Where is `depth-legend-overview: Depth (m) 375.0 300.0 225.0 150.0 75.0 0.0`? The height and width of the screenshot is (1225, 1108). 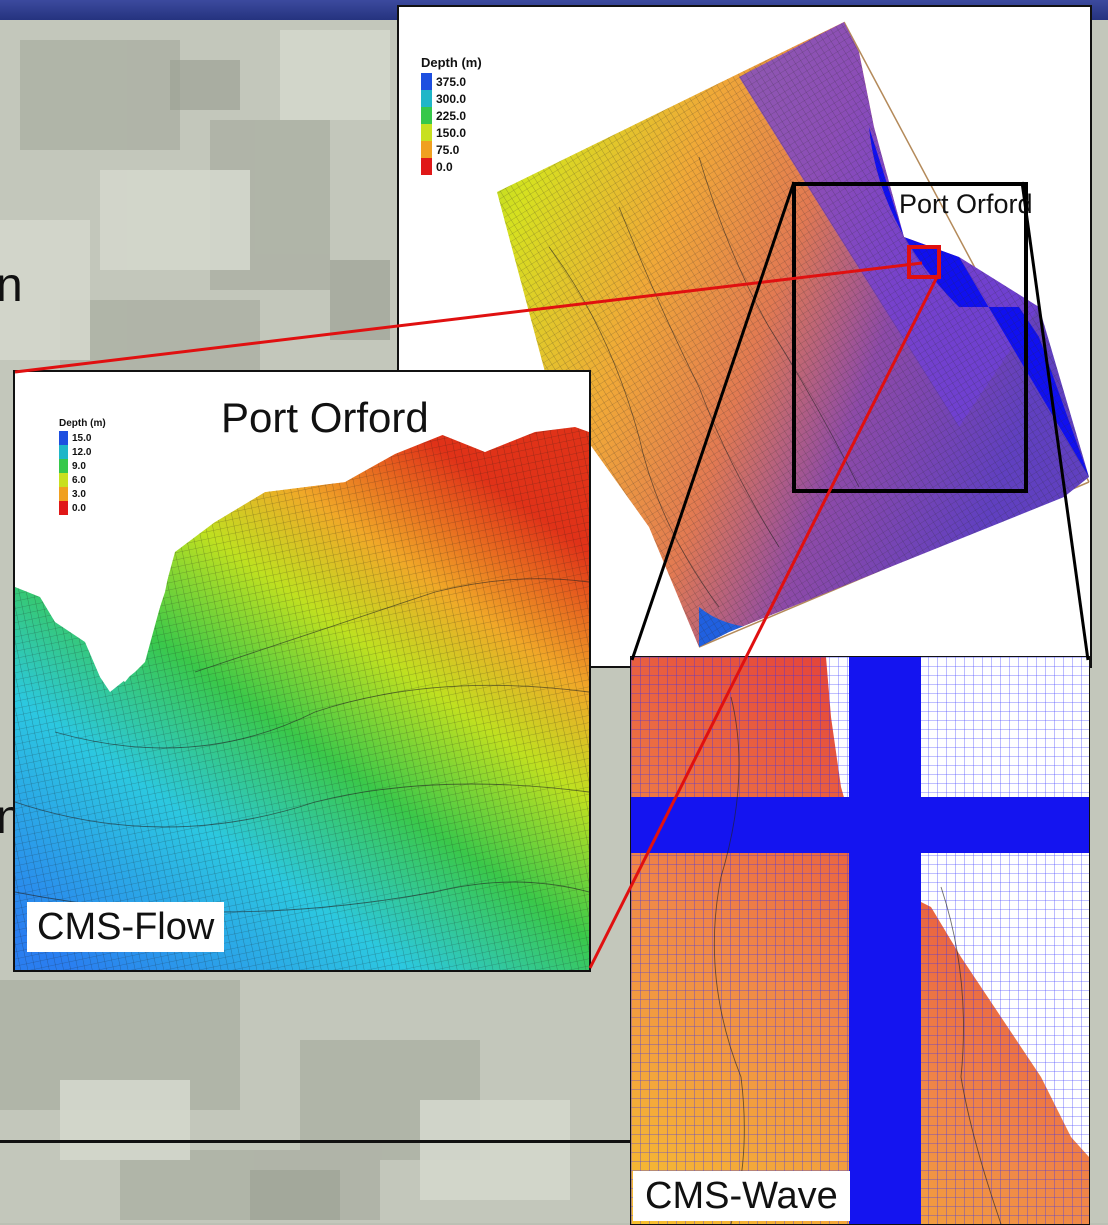
depth-legend-overview: Depth (m) 375.0 300.0 225.0 150.0 75.0 0.0 is located at coordinates (451, 115).